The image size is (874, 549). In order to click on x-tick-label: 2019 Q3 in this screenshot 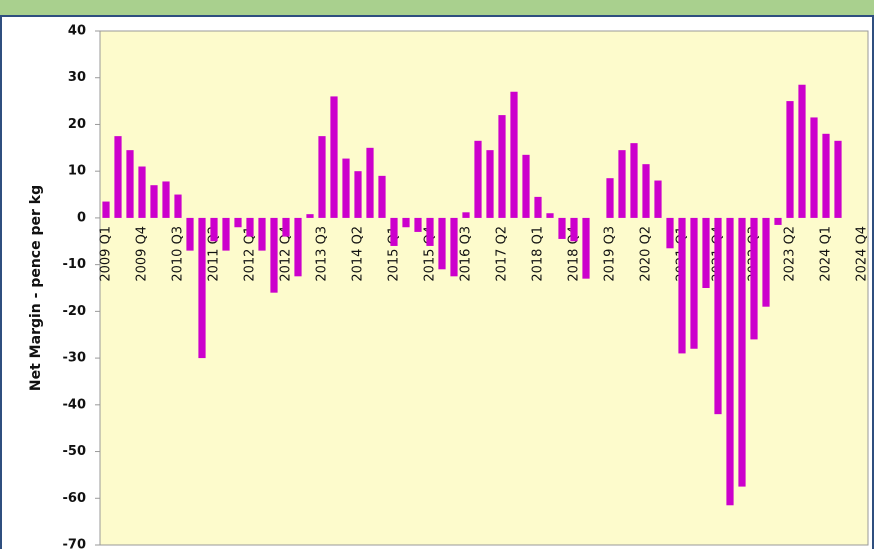, I will do `click(610, 254)`.